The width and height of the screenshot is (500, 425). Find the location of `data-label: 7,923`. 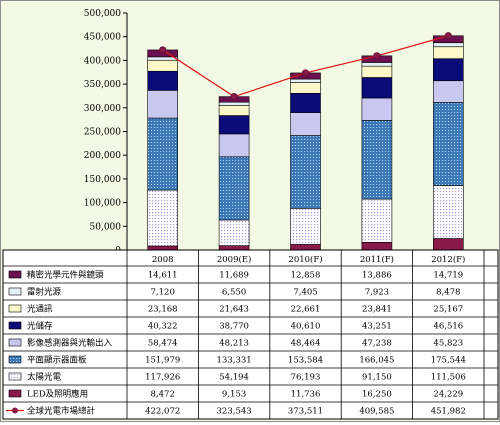

data-label: 7,923 is located at coordinates (377, 293).